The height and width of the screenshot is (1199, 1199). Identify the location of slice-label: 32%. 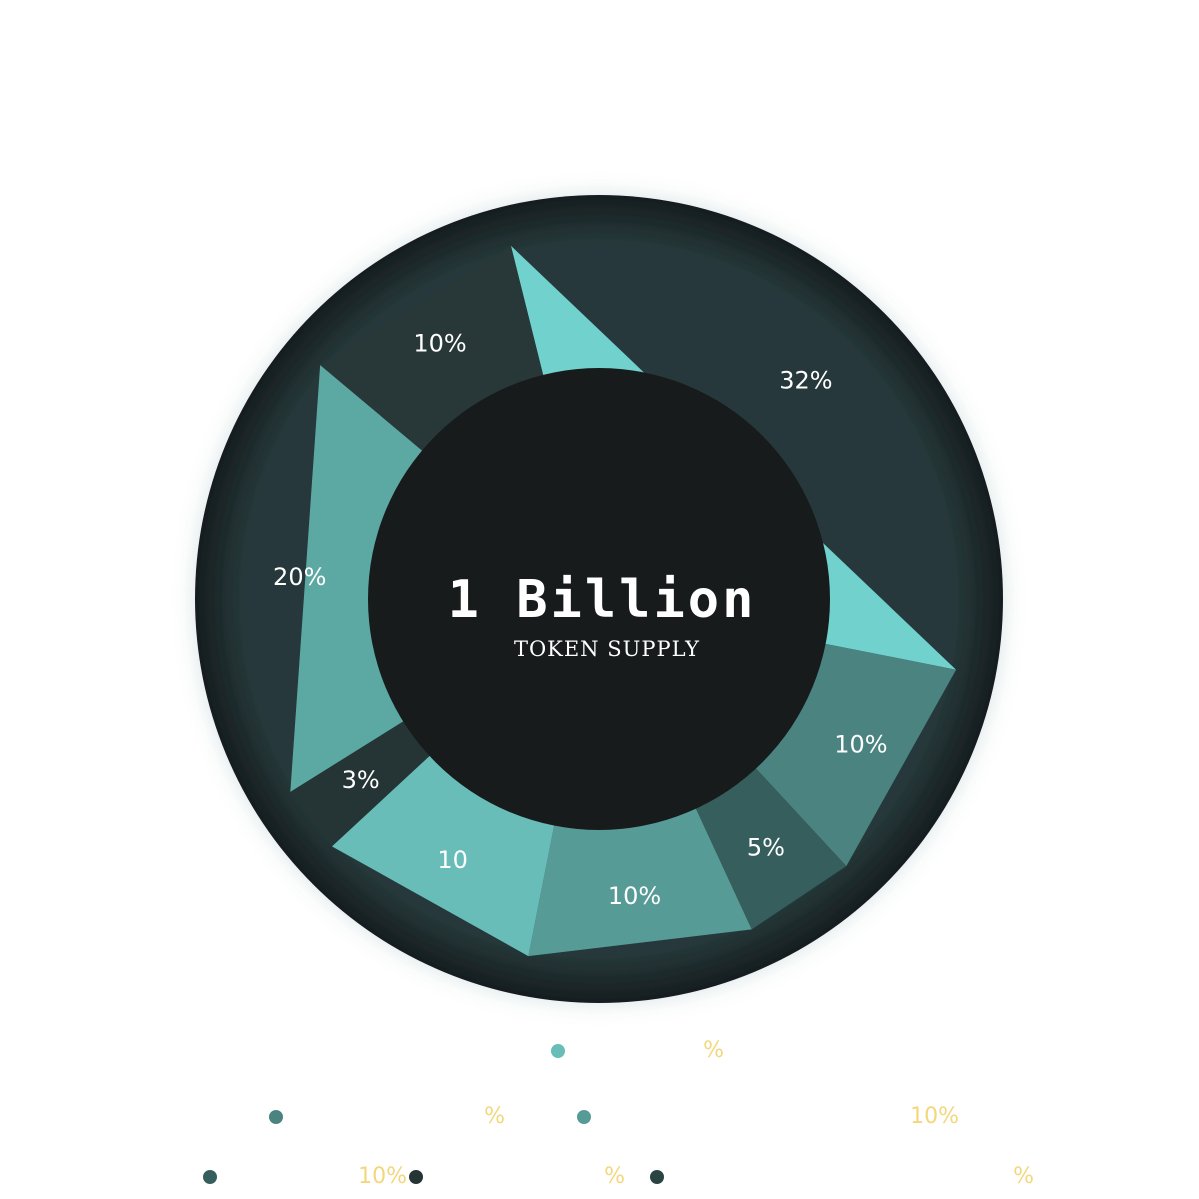
(805, 381).